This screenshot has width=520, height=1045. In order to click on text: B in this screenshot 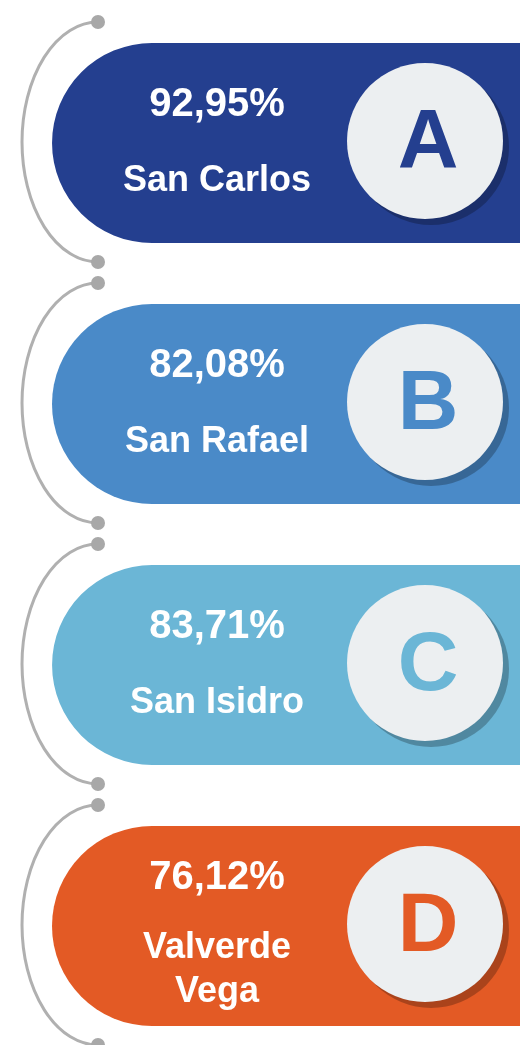, I will do `click(428, 400)`.